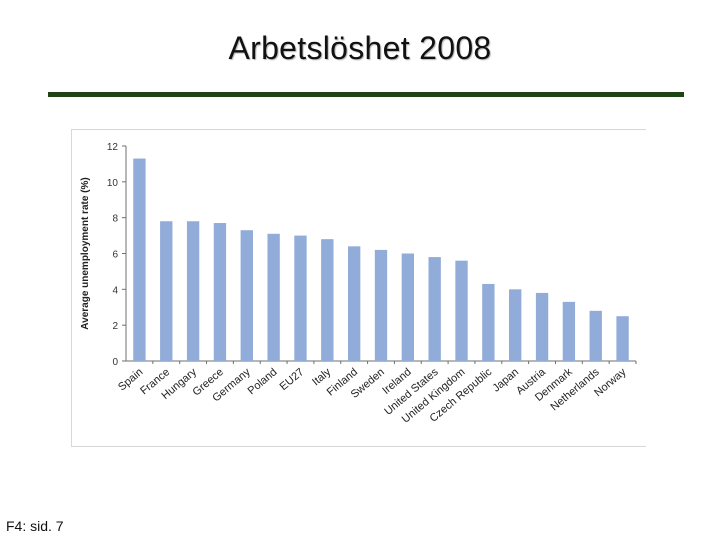  Describe the element at coordinates (360, 48) in the screenshot. I see `slide-title: Arbetslöshet 2008` at that location.